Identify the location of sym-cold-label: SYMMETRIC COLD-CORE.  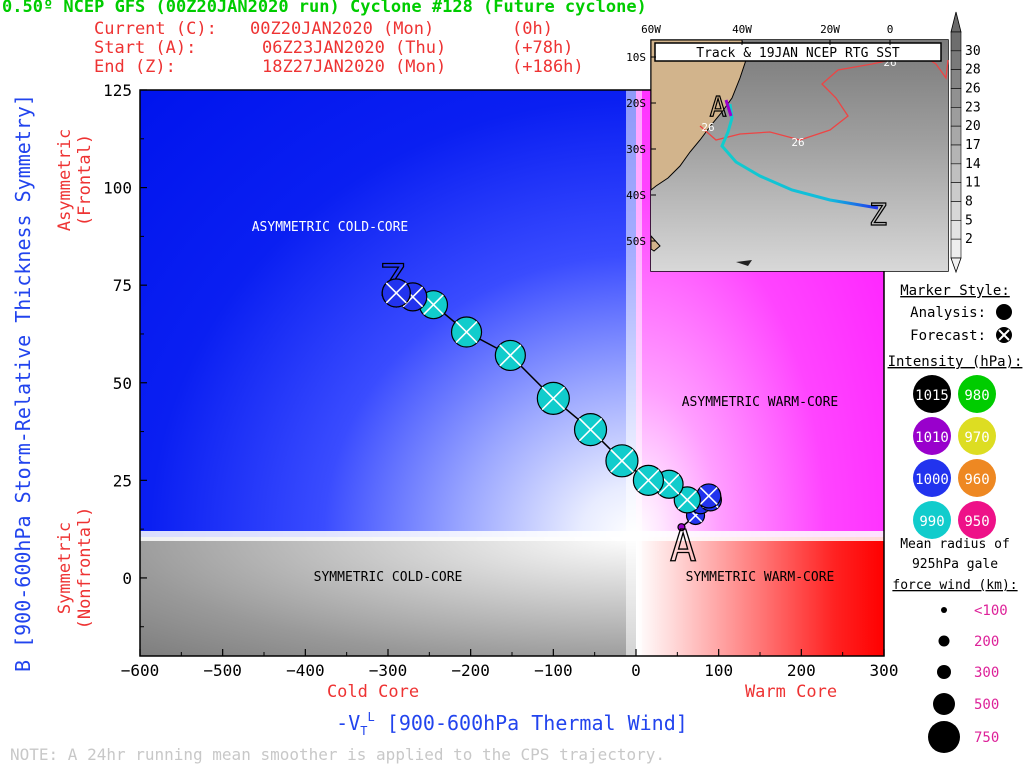
(388, 577).